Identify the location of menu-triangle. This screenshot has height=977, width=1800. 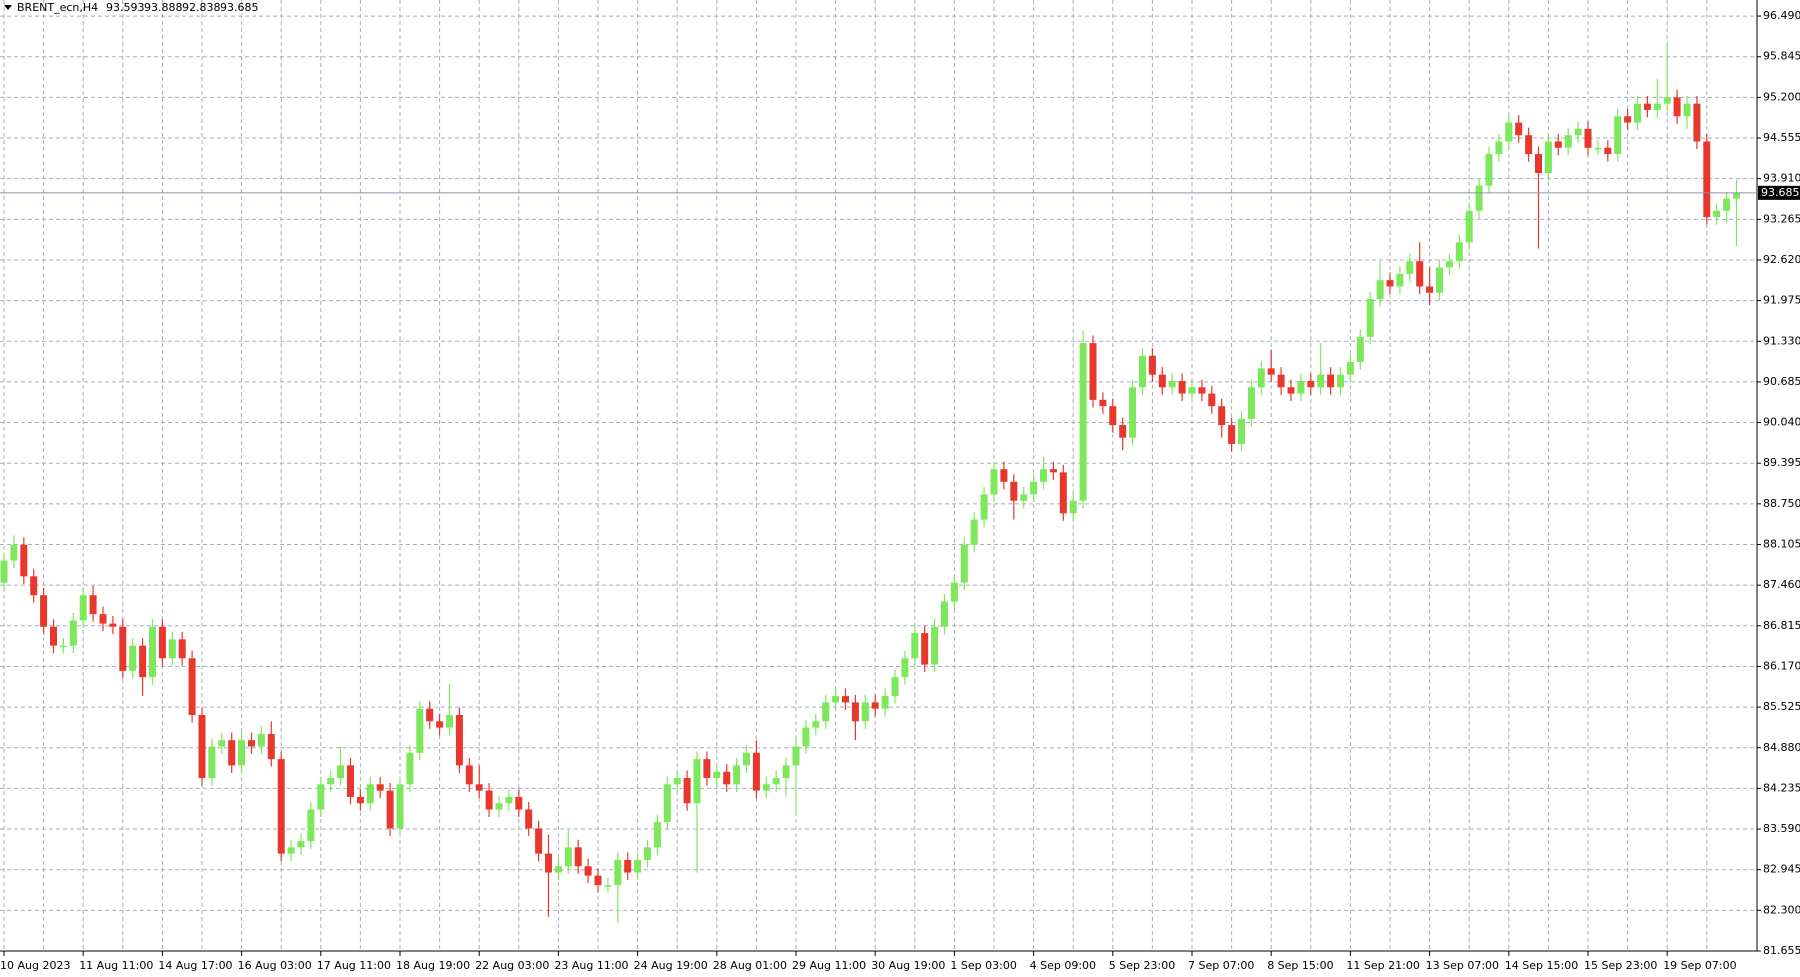
(8, 7).